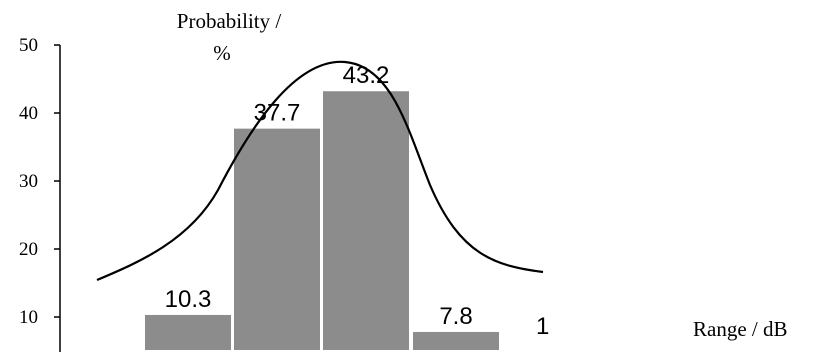 The width and height of the screenshot is (819, 362). Describe the element at coordinates (222, 53) in the screenshot. I see `y-axis-title-line2: %` at that location.